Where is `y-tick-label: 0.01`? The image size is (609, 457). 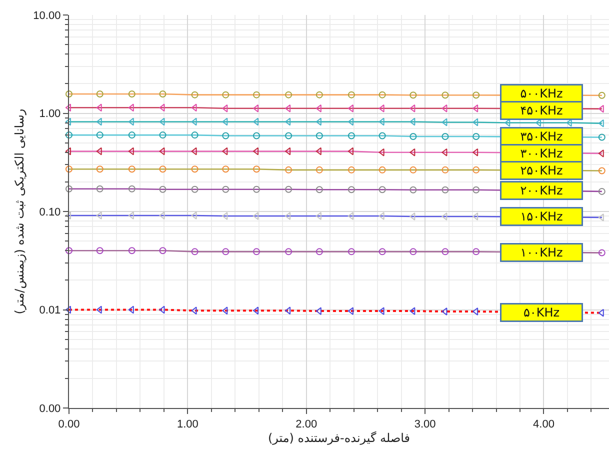
y-tick-label: 0.01 is located at coordinates (50, 310).